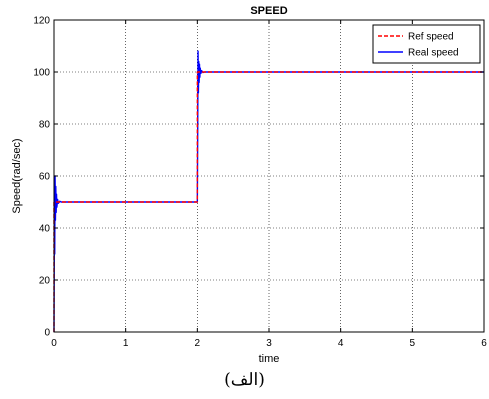 This screenshot has width=489, height=399. What do you see at coordinates (47, 333) in the screenshot?
I see `y-tick-label: 0` at bounding box center [47, 333].